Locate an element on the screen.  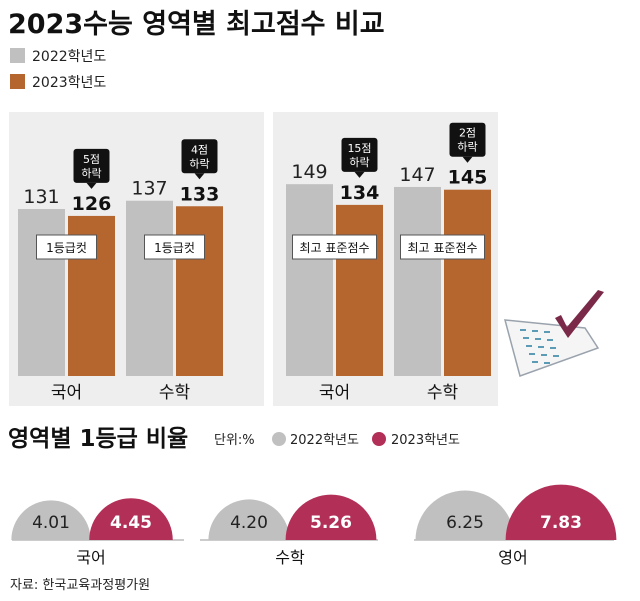
legend-swatch-2023 is located at coordinates (17, 81).